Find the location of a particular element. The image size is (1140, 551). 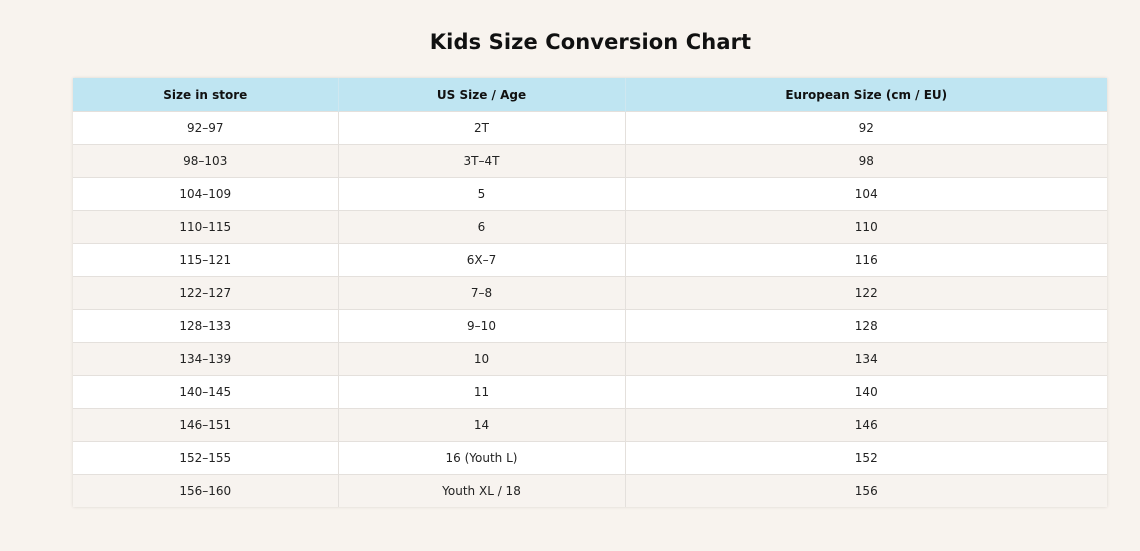

cell-size-in-store: 134–139 is located at coordinates (206, 359).